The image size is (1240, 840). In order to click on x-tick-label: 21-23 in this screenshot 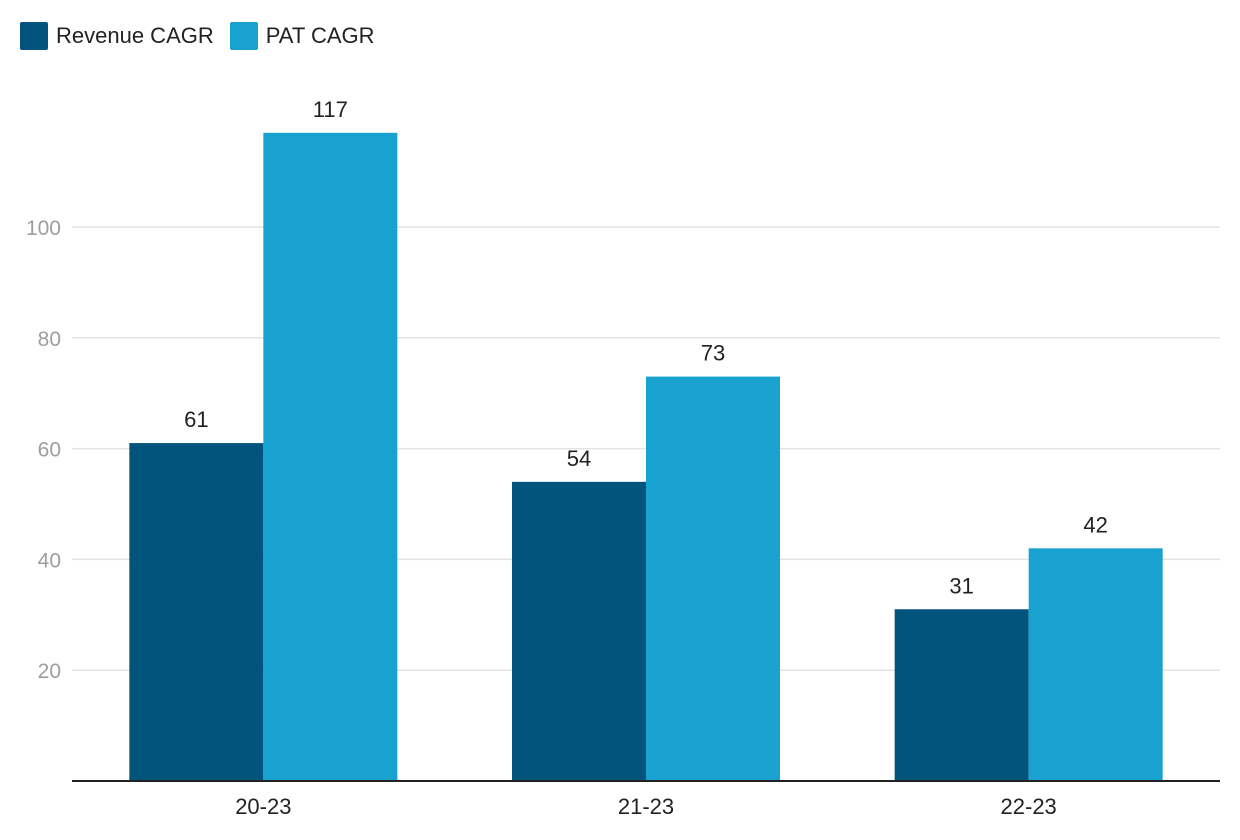, I will do `click(646, 806)`.